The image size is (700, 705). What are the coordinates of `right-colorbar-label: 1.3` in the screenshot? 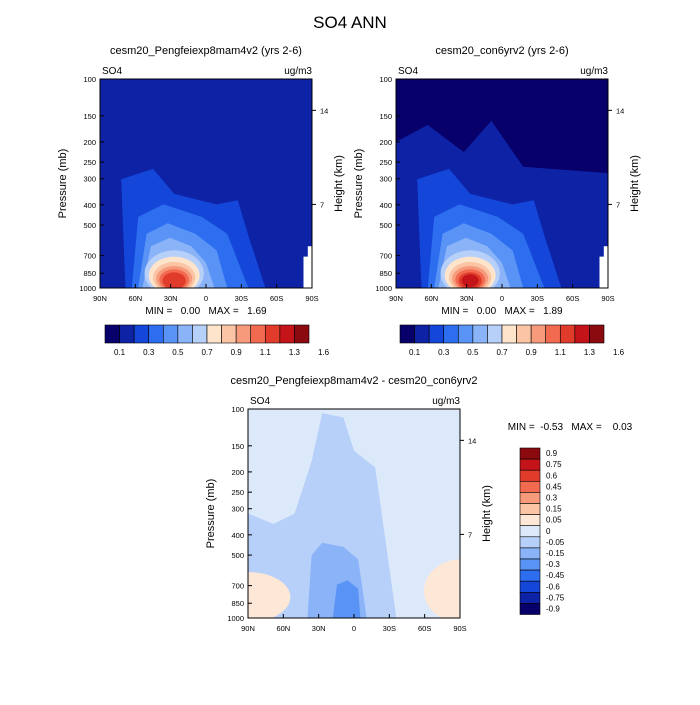 It's located at (590, 352).